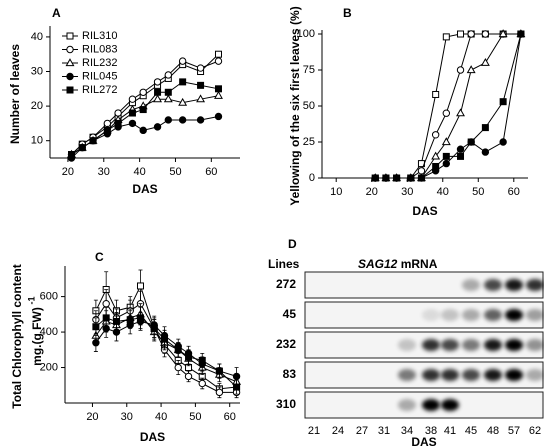 The width and height of the screenshot is (544, 448). What do you see at coordinates (56, 13) in the screenshot?
I see `panel-label: A` at bounding box center [56, 13].